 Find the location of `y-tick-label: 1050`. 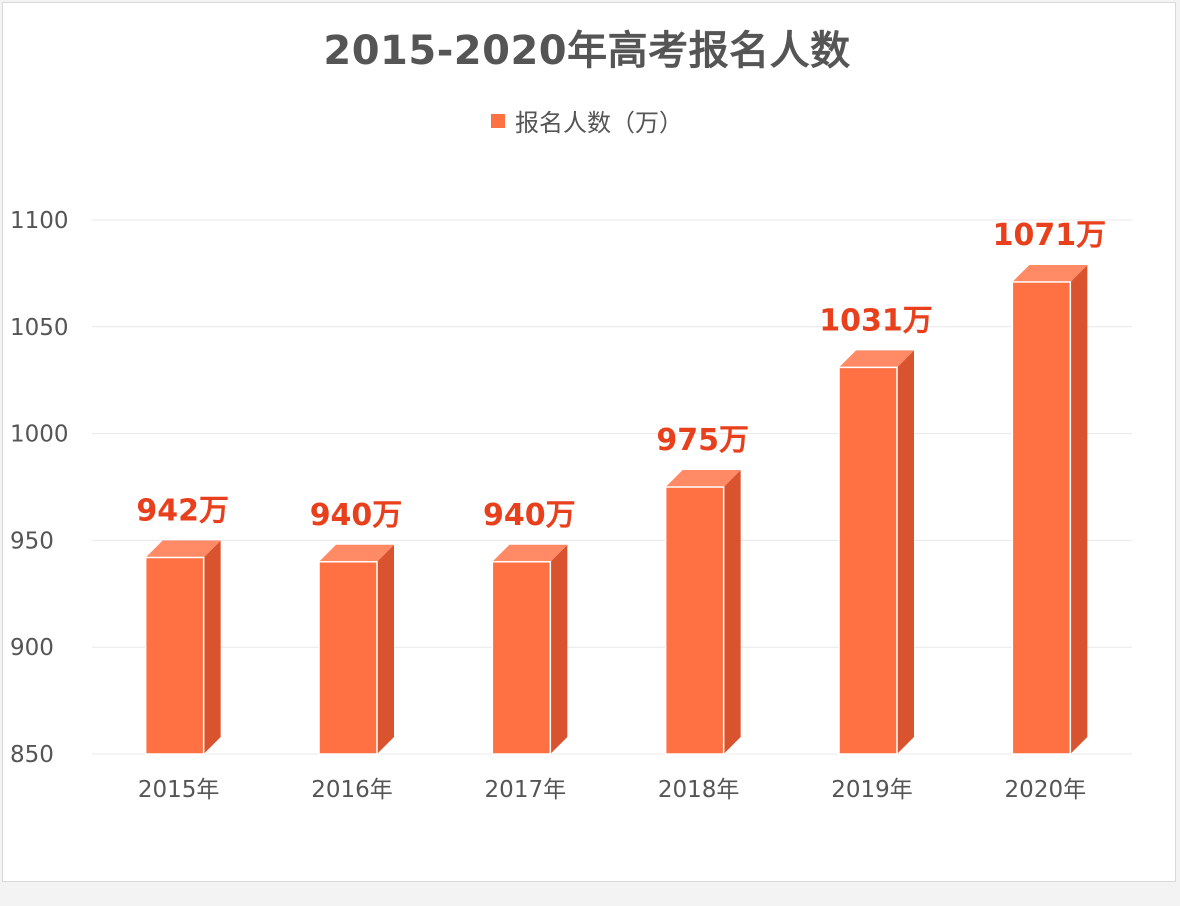

y-tick-label: 1050 is located at coordinates (39, 328).